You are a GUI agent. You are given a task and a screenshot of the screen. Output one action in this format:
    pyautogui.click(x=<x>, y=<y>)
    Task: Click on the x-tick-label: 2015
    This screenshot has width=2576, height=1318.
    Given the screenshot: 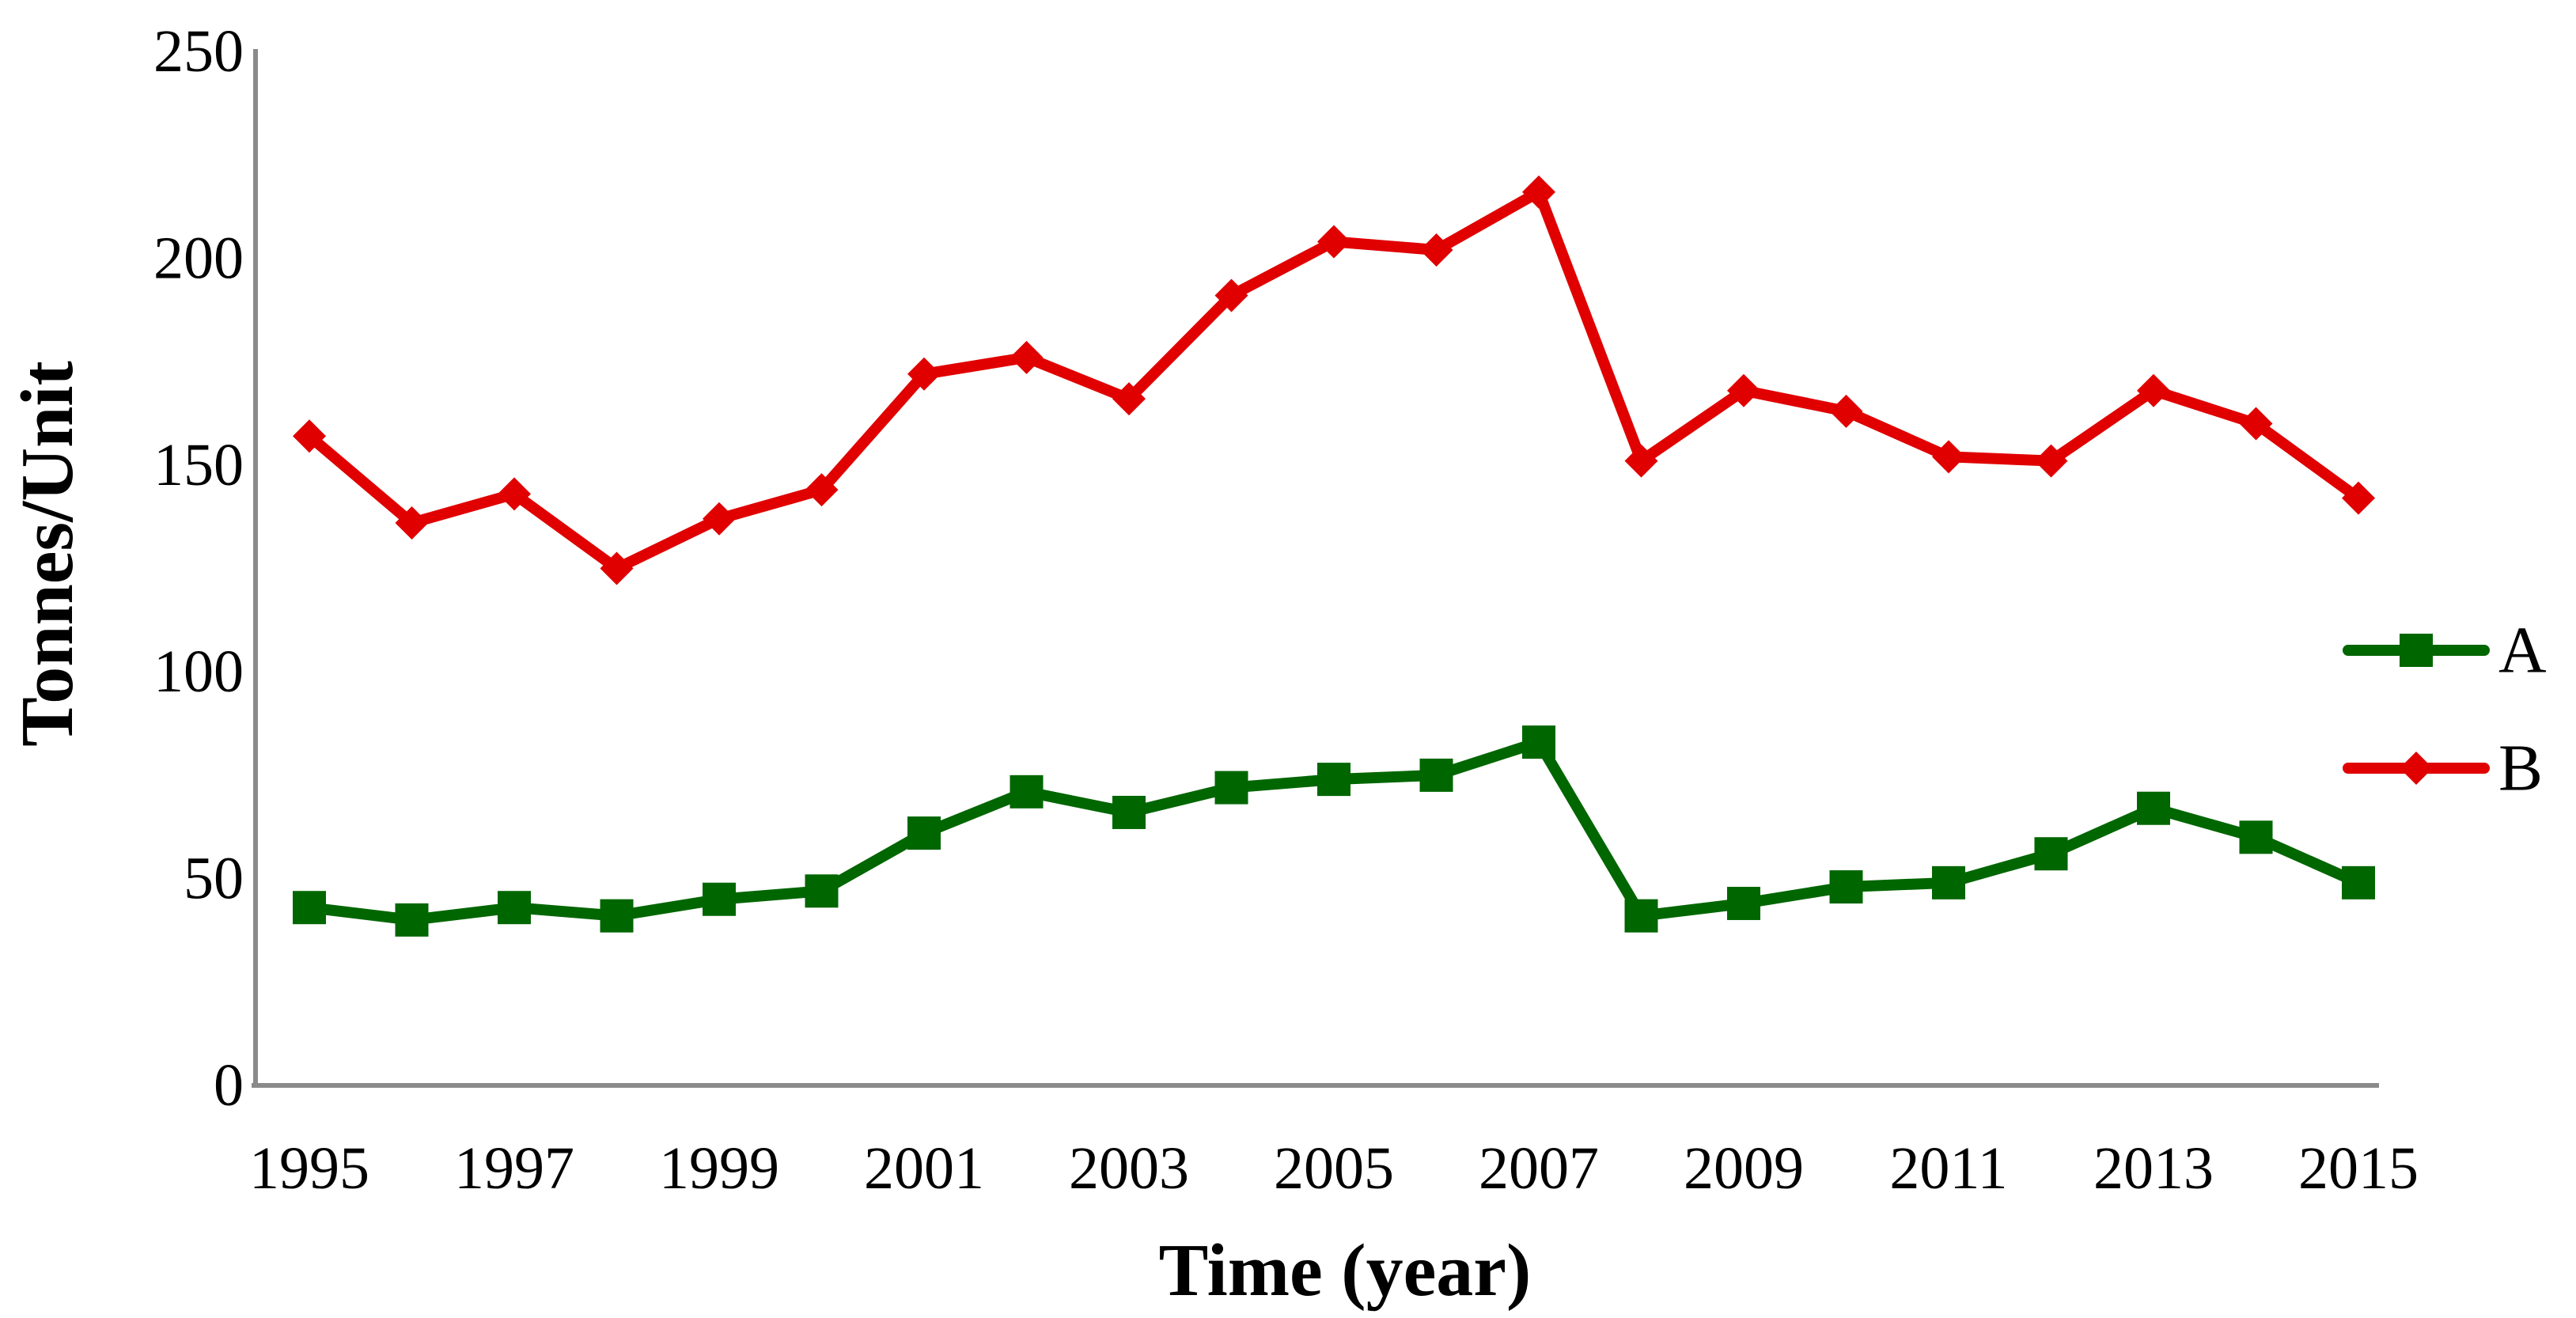 What is the action you would take?
    pyautogui.click(x=2358, y=1168)
    